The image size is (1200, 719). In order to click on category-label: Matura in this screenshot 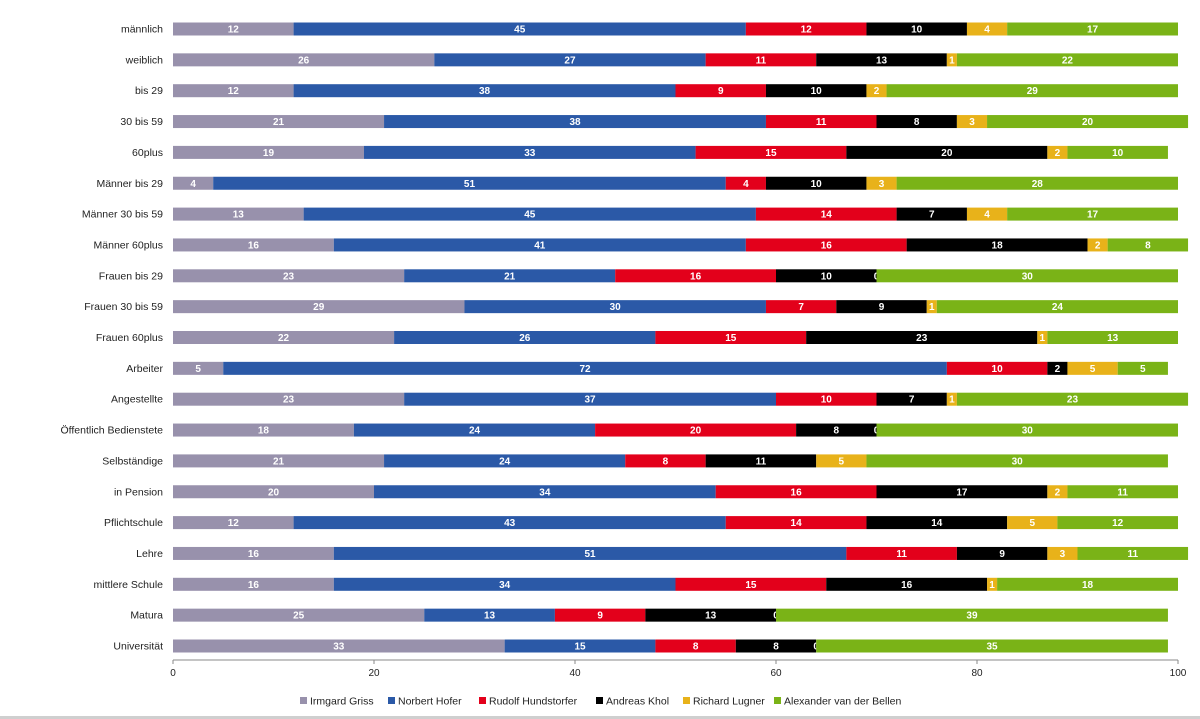, I will do `click(146, 616)`.